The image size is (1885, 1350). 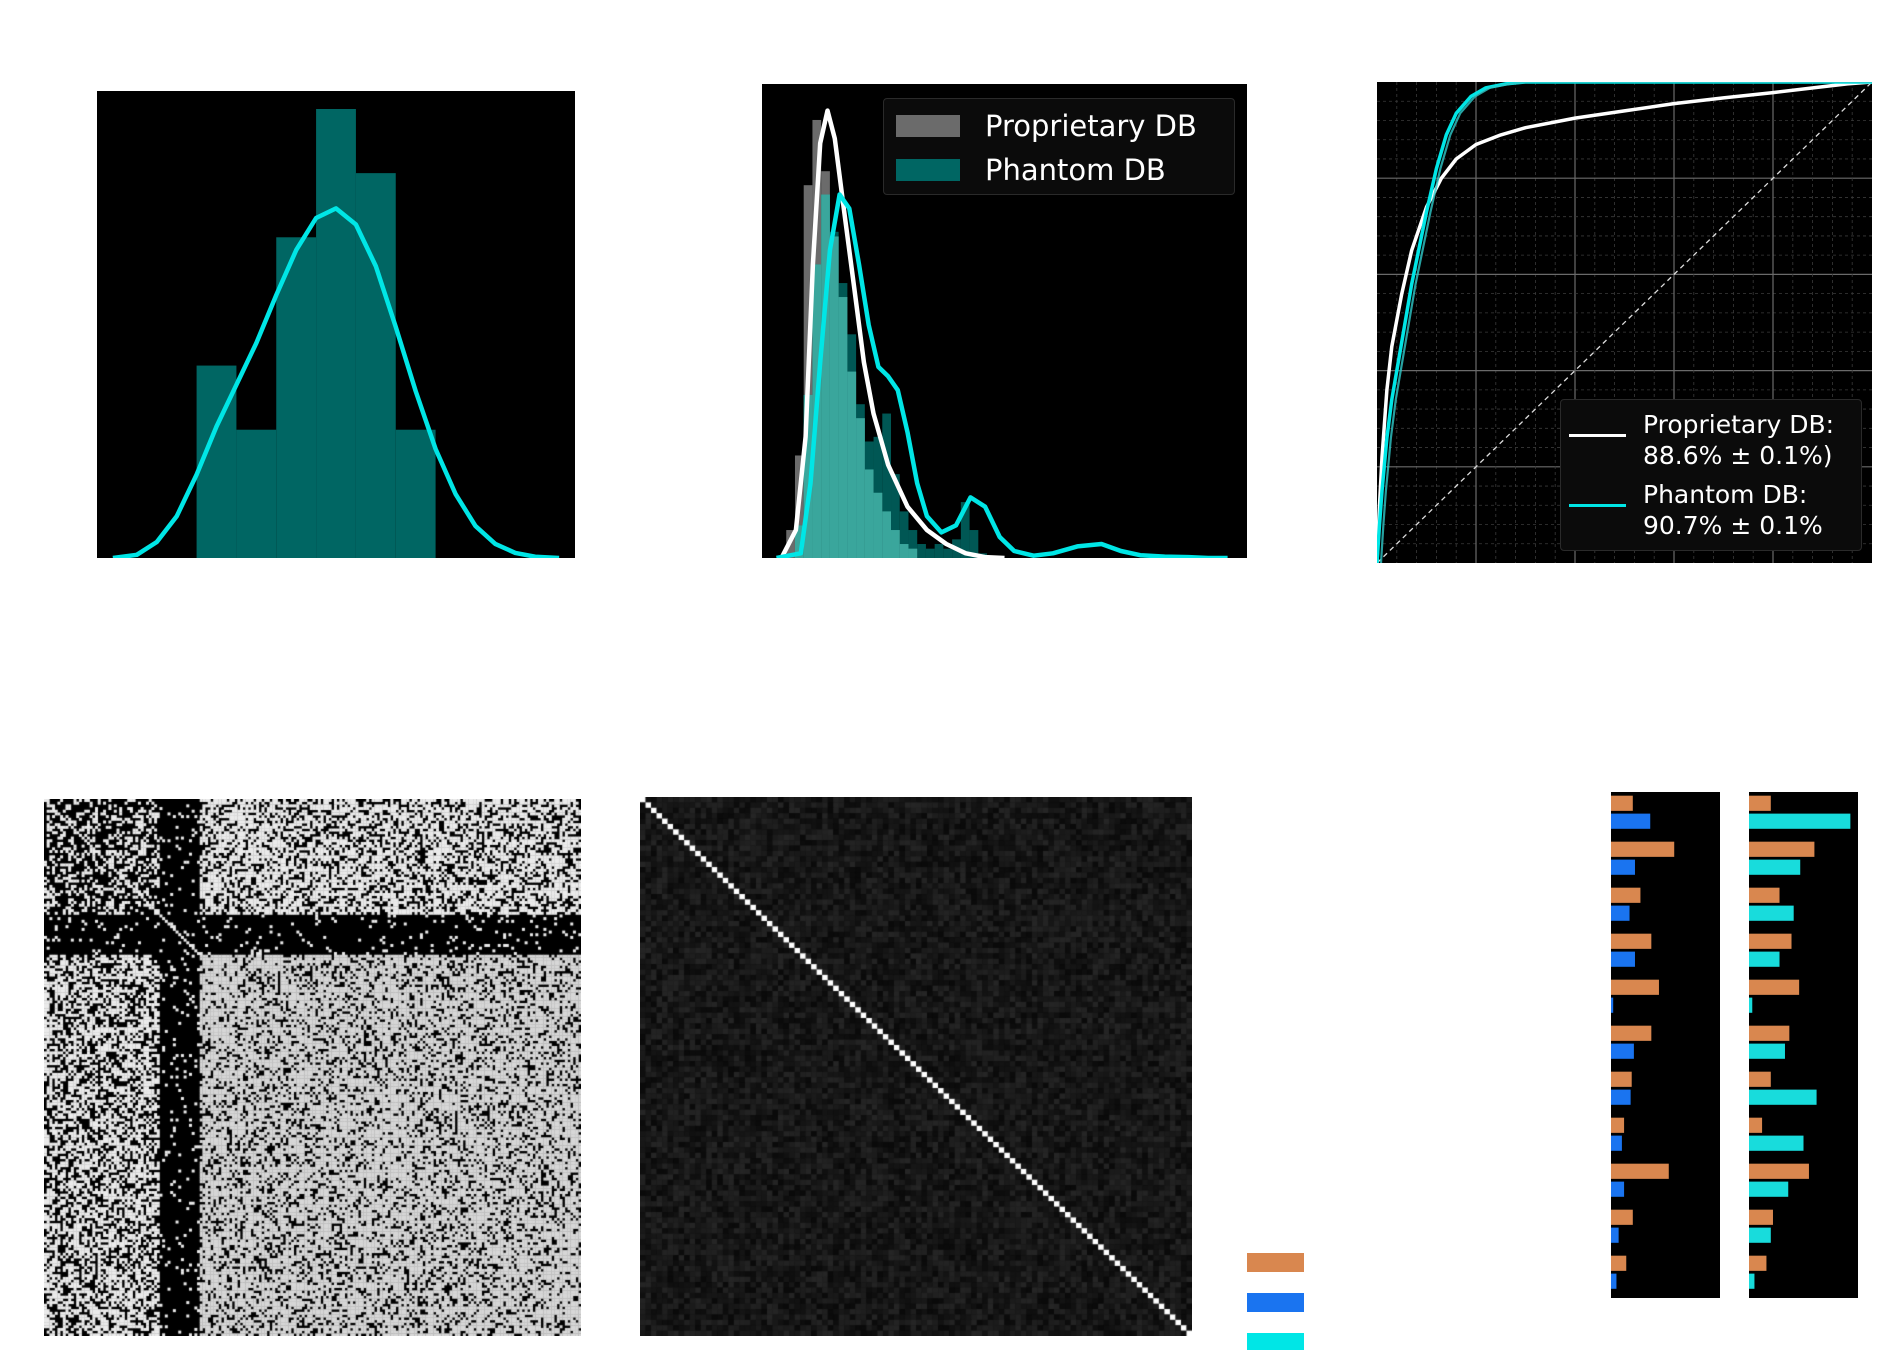 I want to click on top-left-histogram-panel, so click(x=336, y=324).